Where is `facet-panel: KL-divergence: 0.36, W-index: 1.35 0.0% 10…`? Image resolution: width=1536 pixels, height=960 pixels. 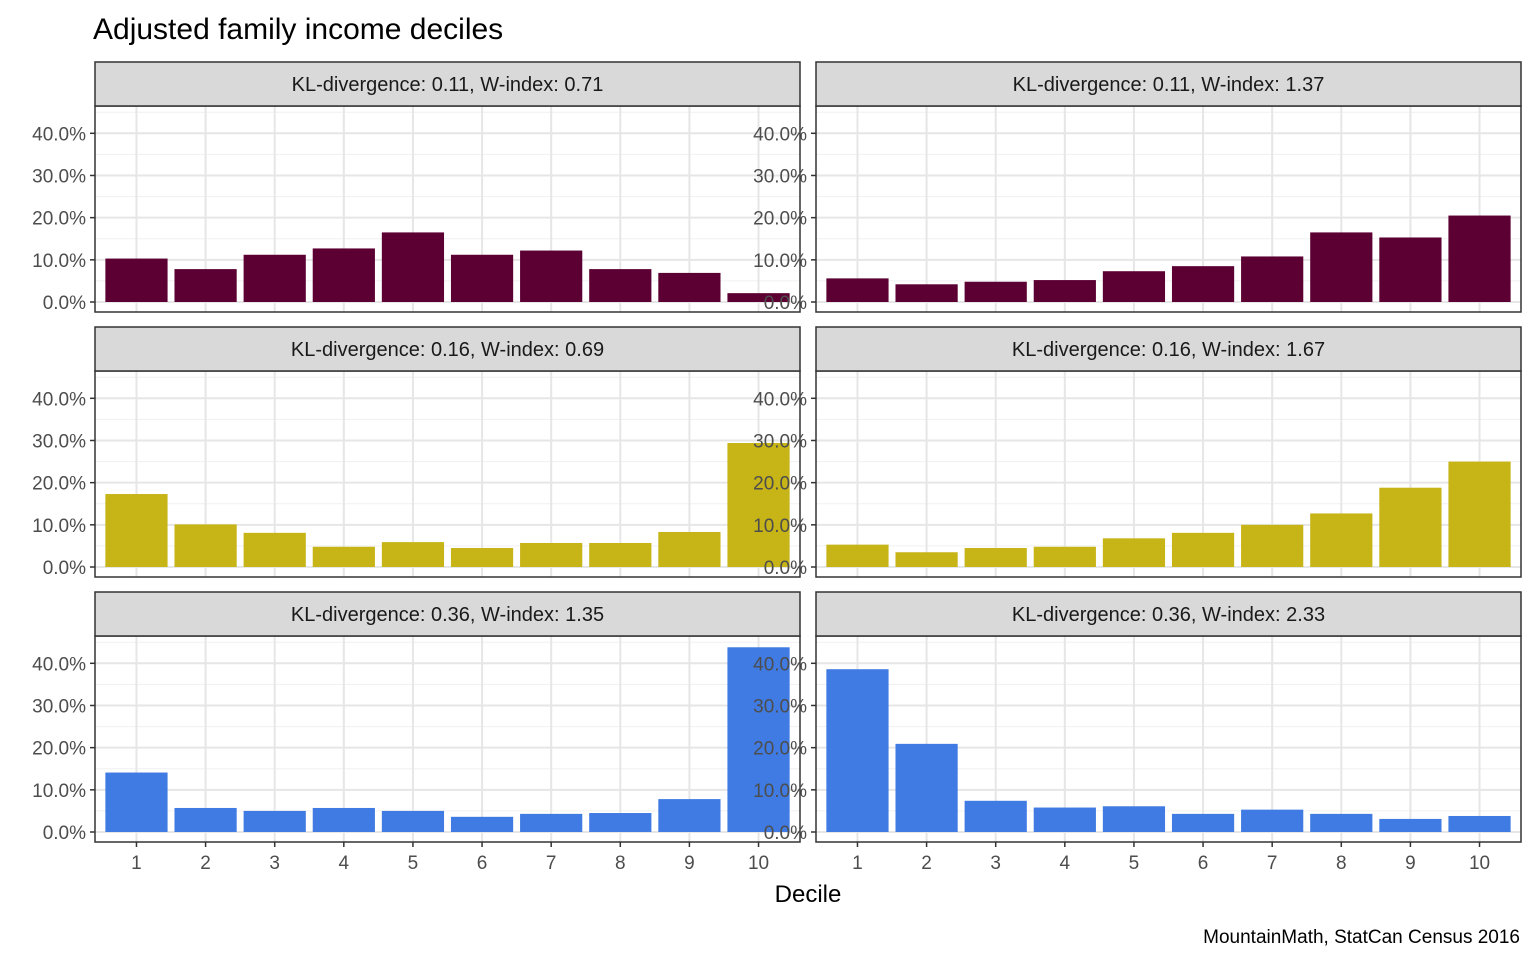 facet-panel: KL-divergence: 0.36, W-index: 1.35 0.0% 10… is located at coordinates (416, 717).